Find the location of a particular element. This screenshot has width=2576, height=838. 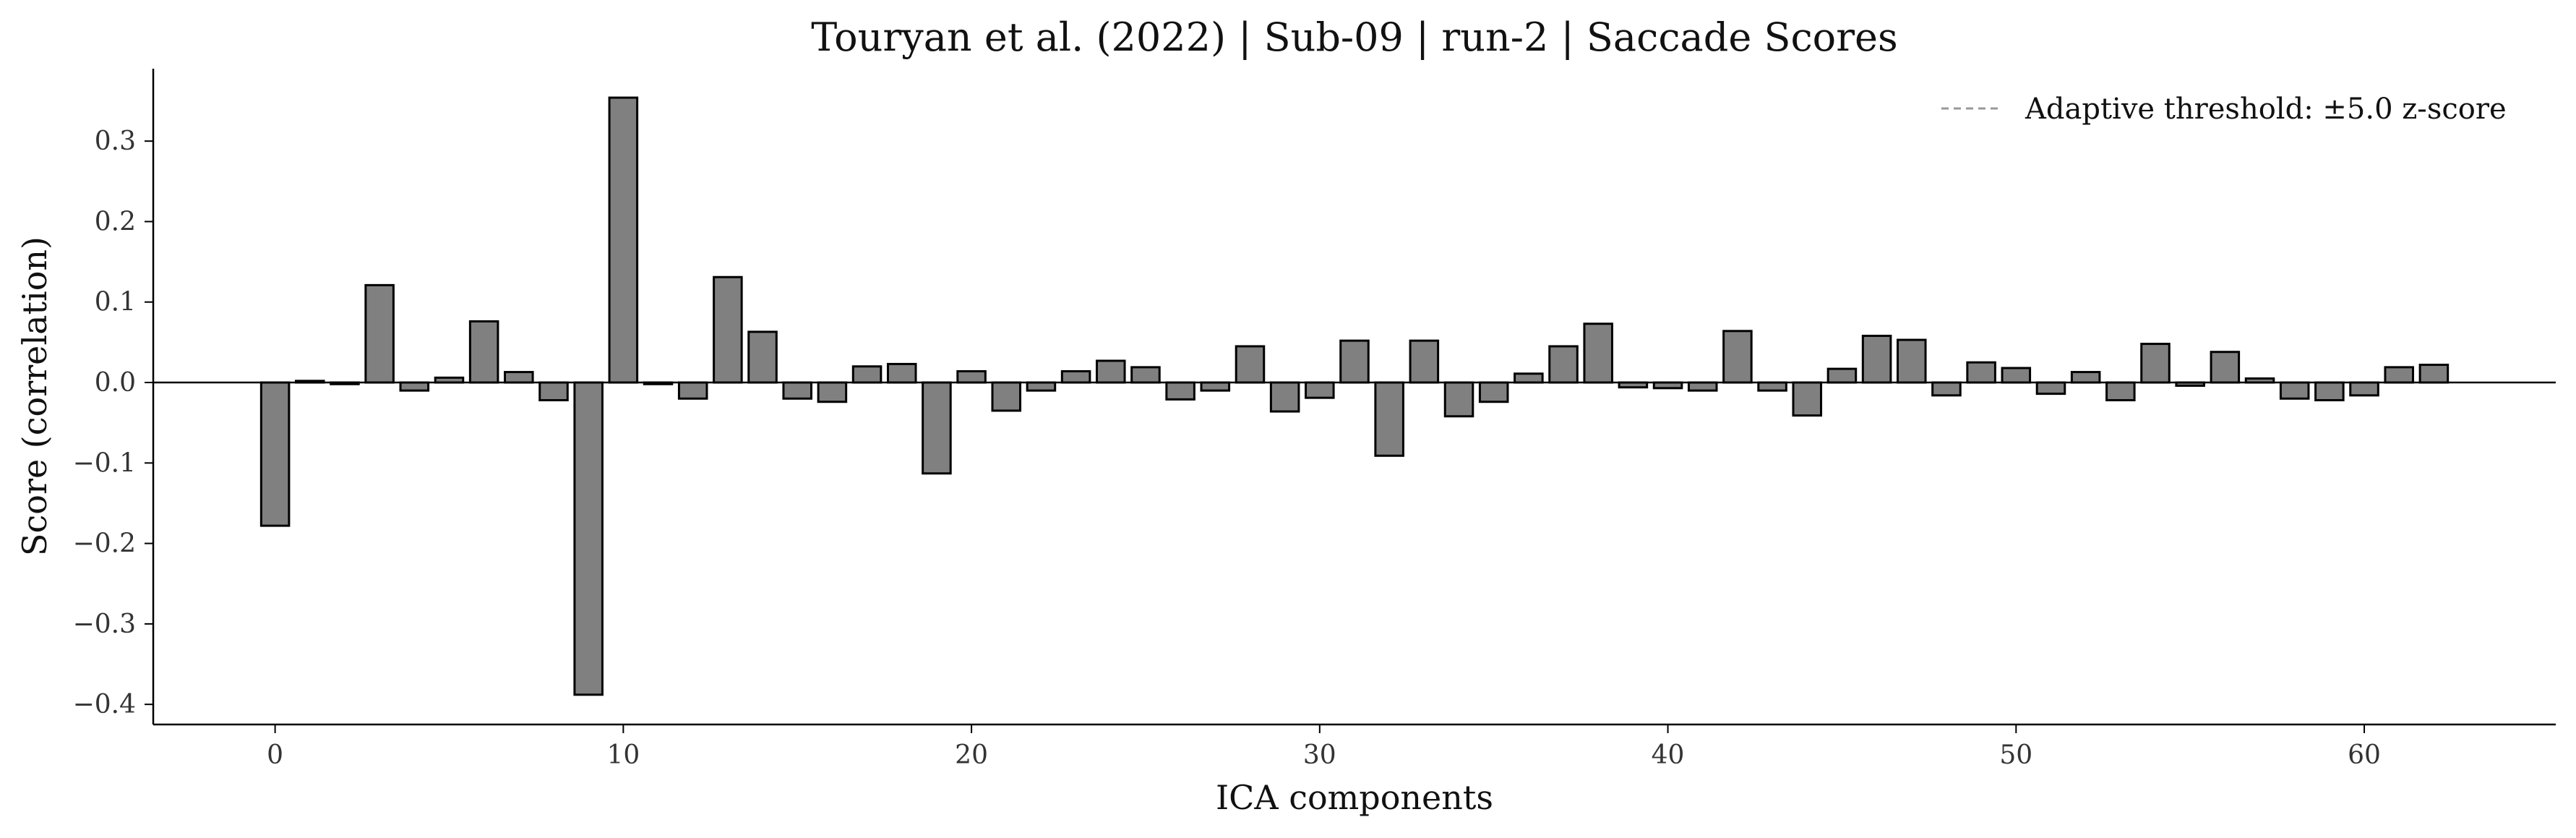

y-axis-label: Score (correlation) is located at coordinates (35, 396).